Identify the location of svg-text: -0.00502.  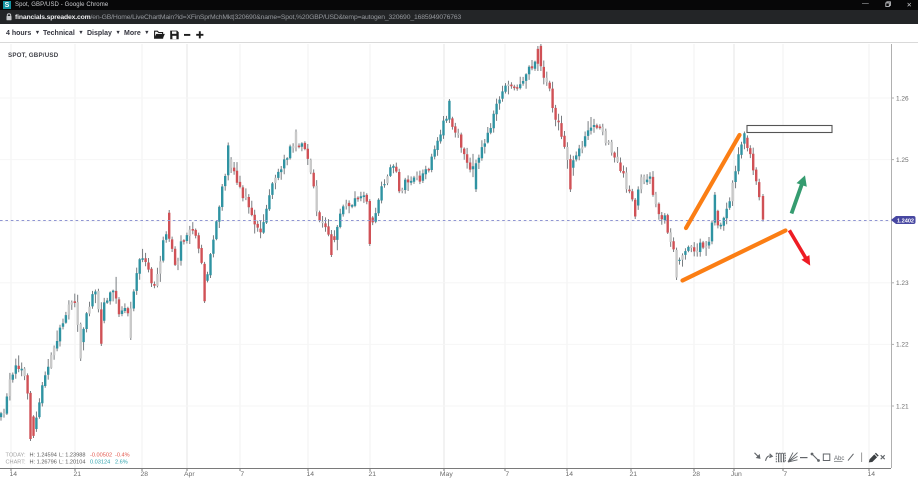
(101, 456).